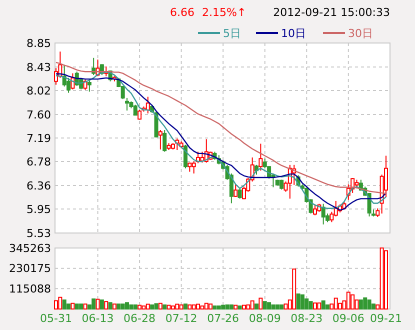 This screenshot has height=330, width=415. Describe the element at coordinates (38, 91) in the screenshot. I see `y-tick-label: 8.02` at that location.